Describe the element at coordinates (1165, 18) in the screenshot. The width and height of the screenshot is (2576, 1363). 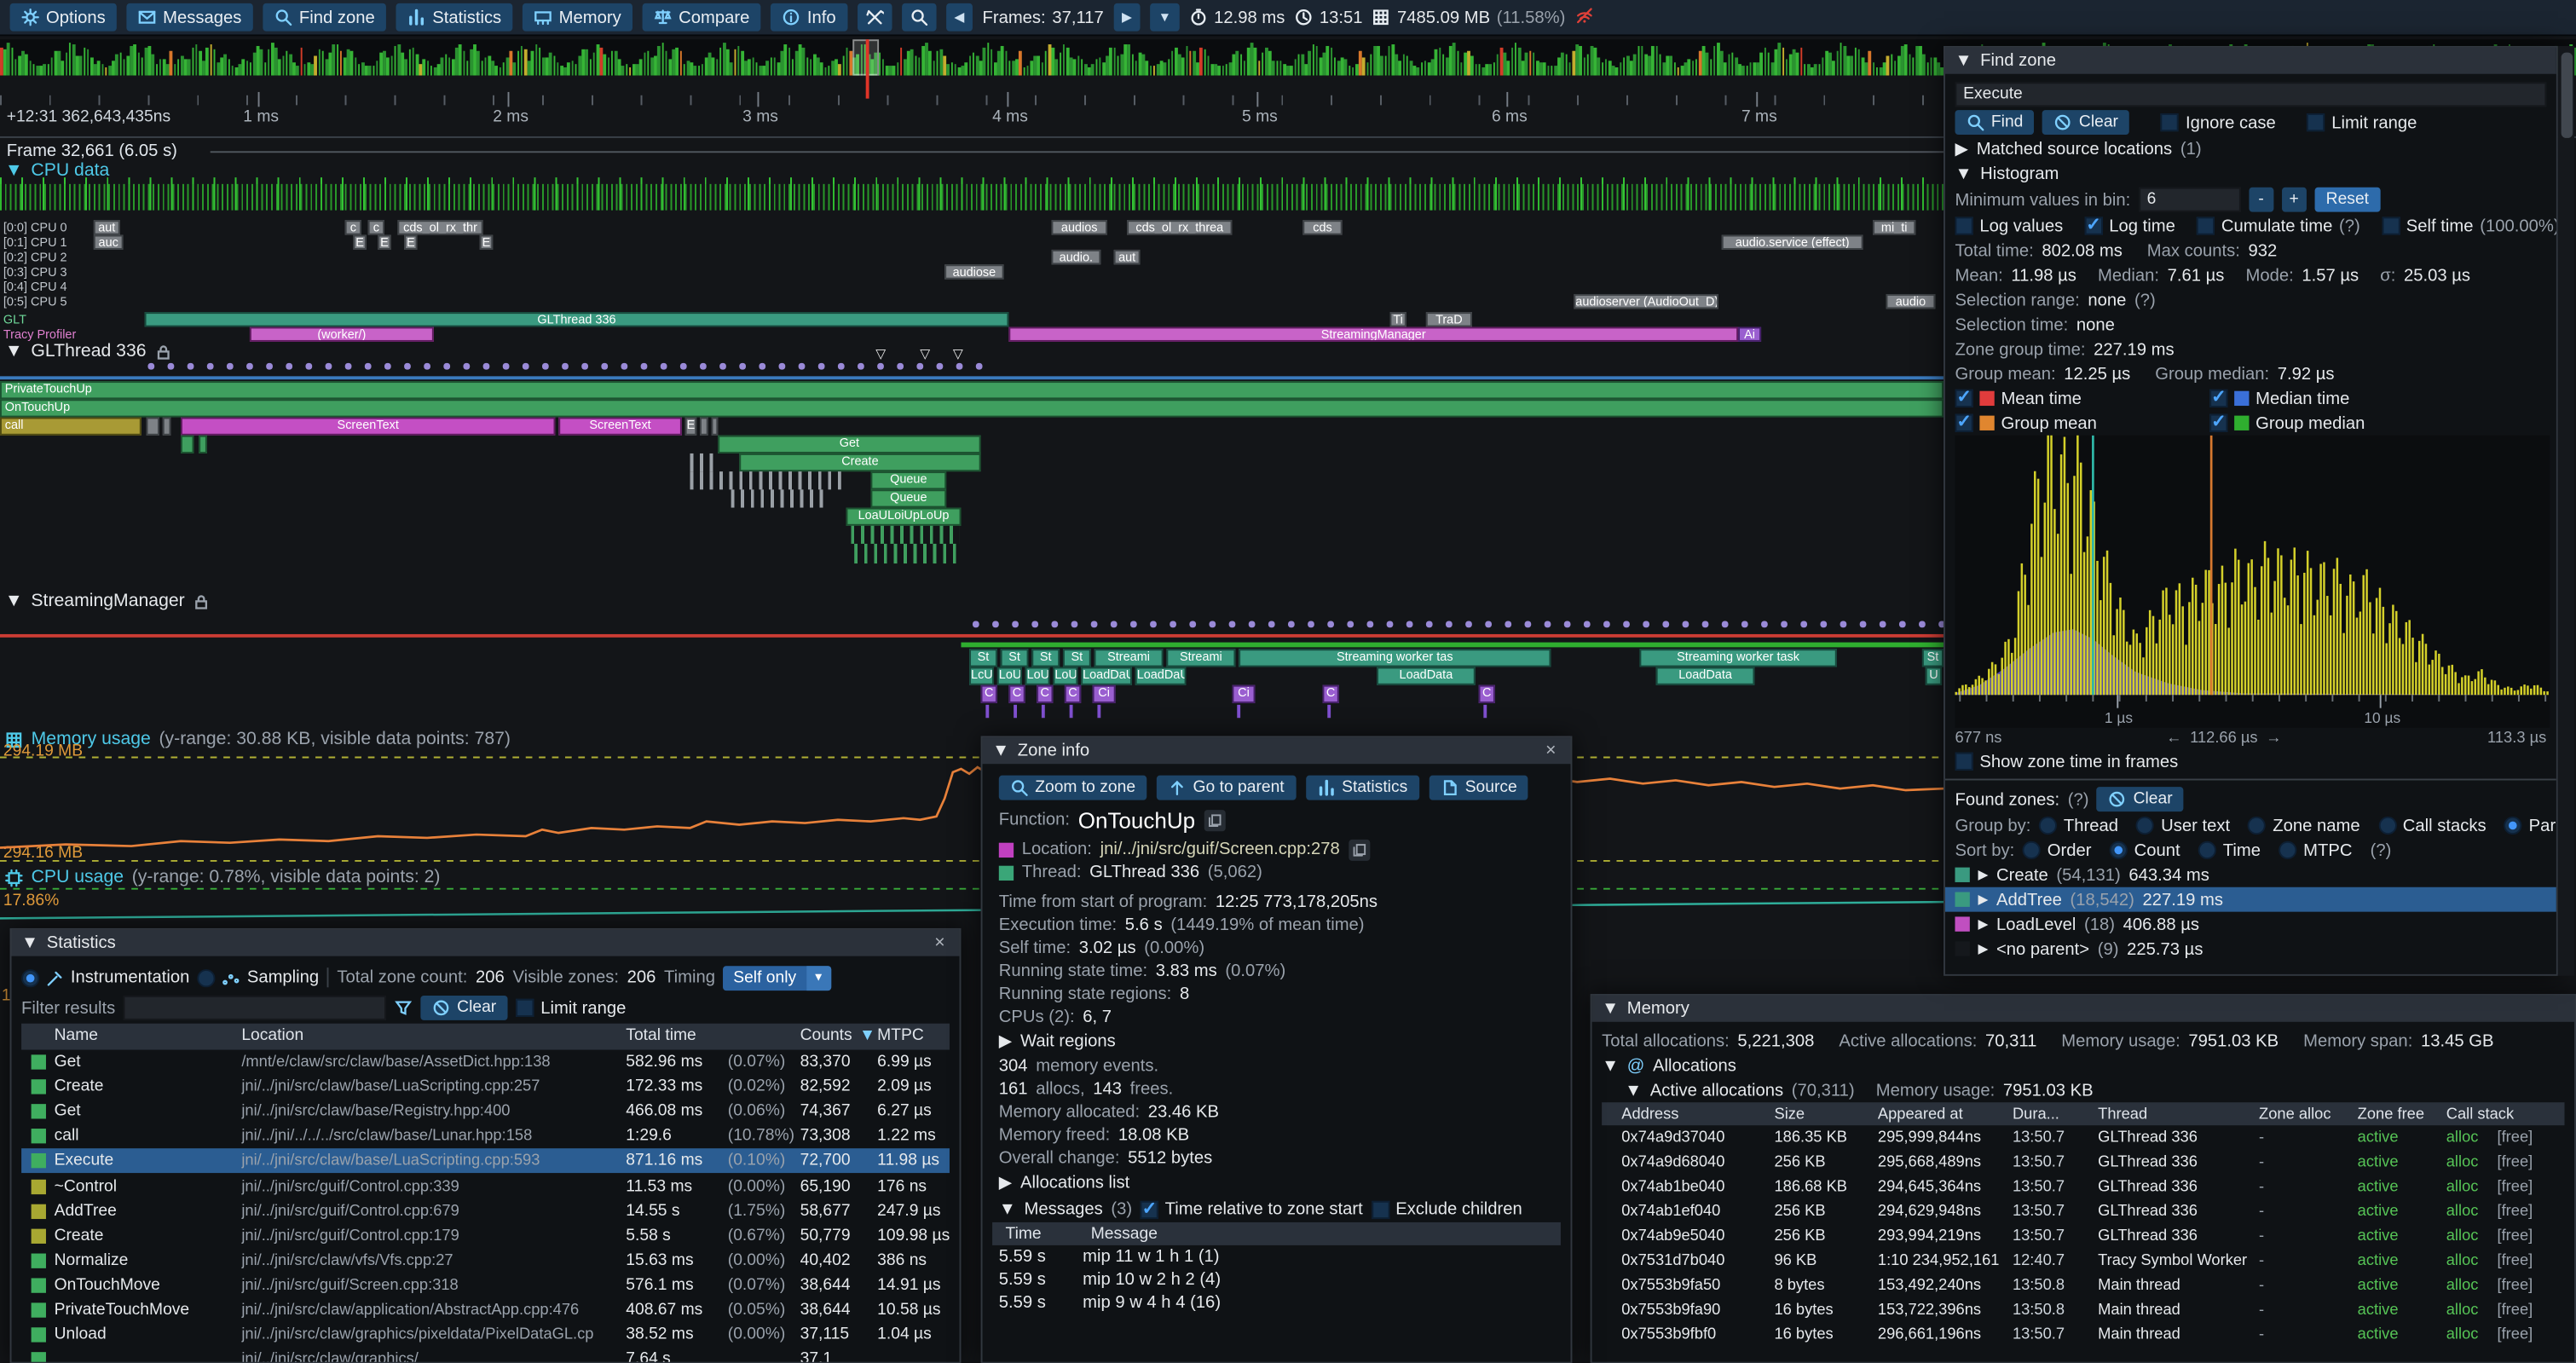
I see `frame-list-button: ▼` at that location.